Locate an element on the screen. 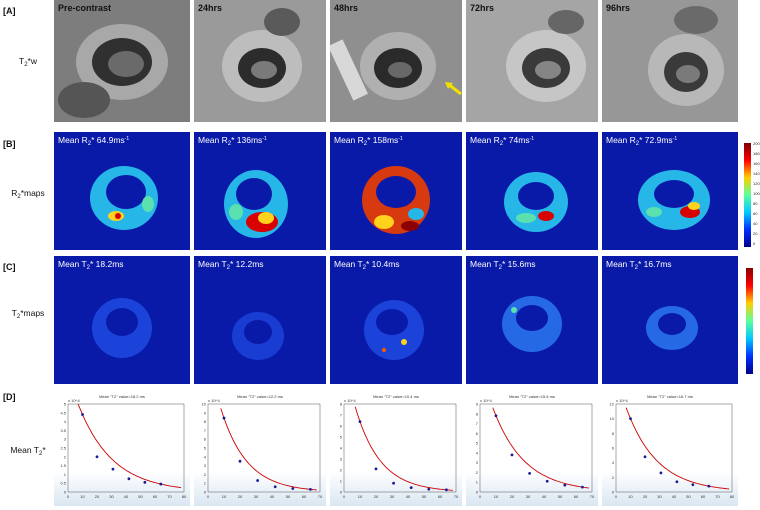 The width and height of the screenshot is (760, 510). decay-plot-svg: 0 10 20 30 40 50 60 70 0 1 2 3 4 5 6 7 8x 10^4 is located at coordinates (399, 448).